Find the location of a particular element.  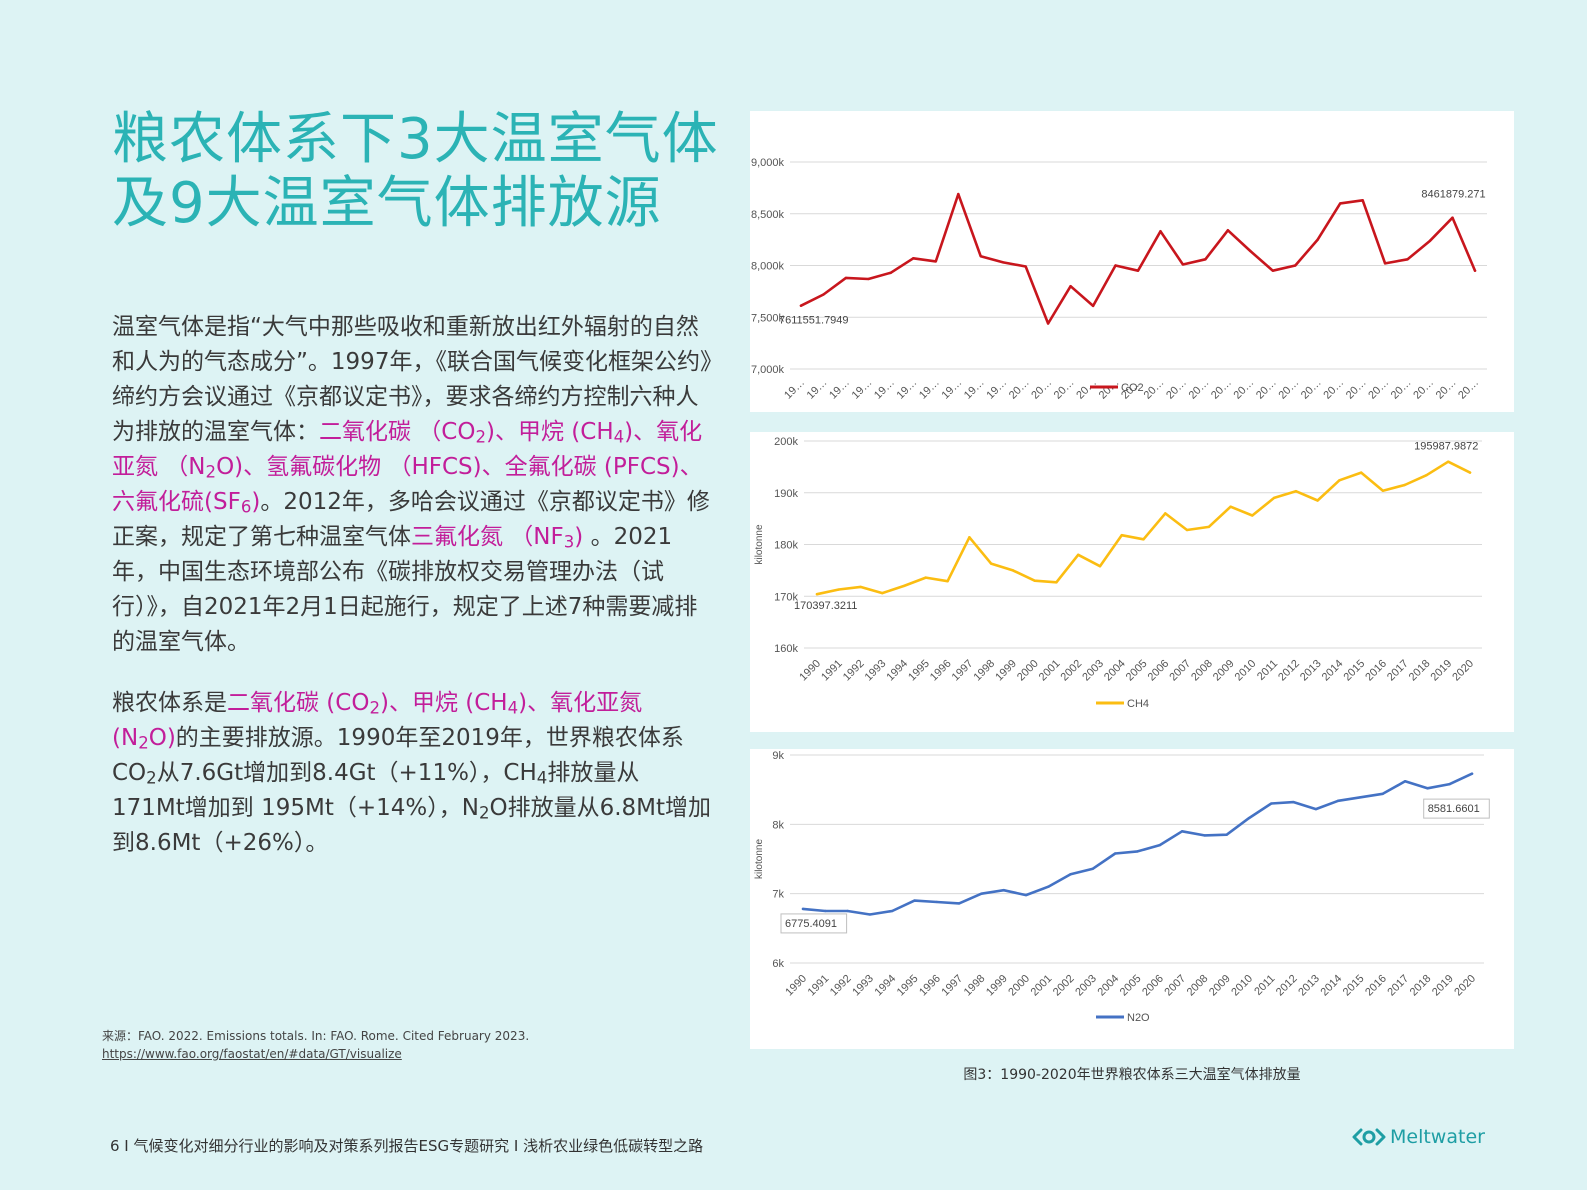

y-tick-label: 8k is located at coordinates (778, 825).